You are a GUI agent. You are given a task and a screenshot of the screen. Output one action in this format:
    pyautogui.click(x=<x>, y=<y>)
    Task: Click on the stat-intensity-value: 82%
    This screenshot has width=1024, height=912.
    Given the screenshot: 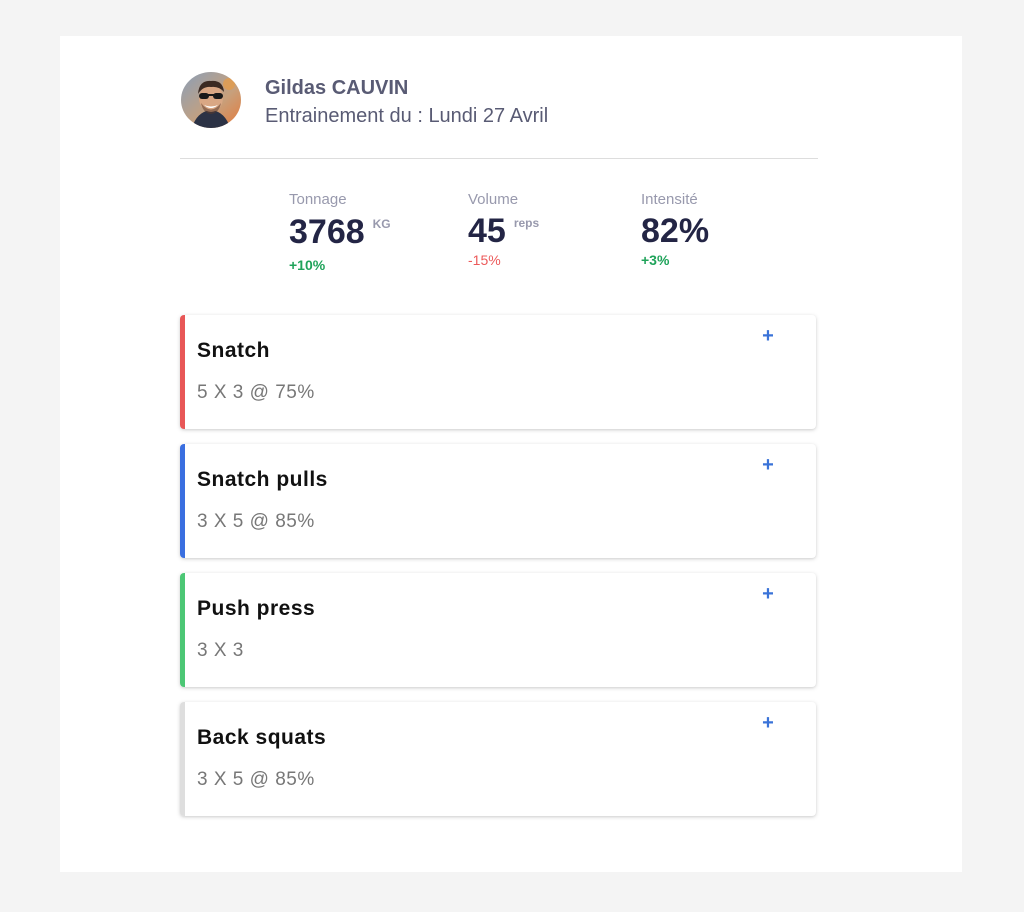 What is the action you would take?
    pyautogui.click(x=675, y=231)
    